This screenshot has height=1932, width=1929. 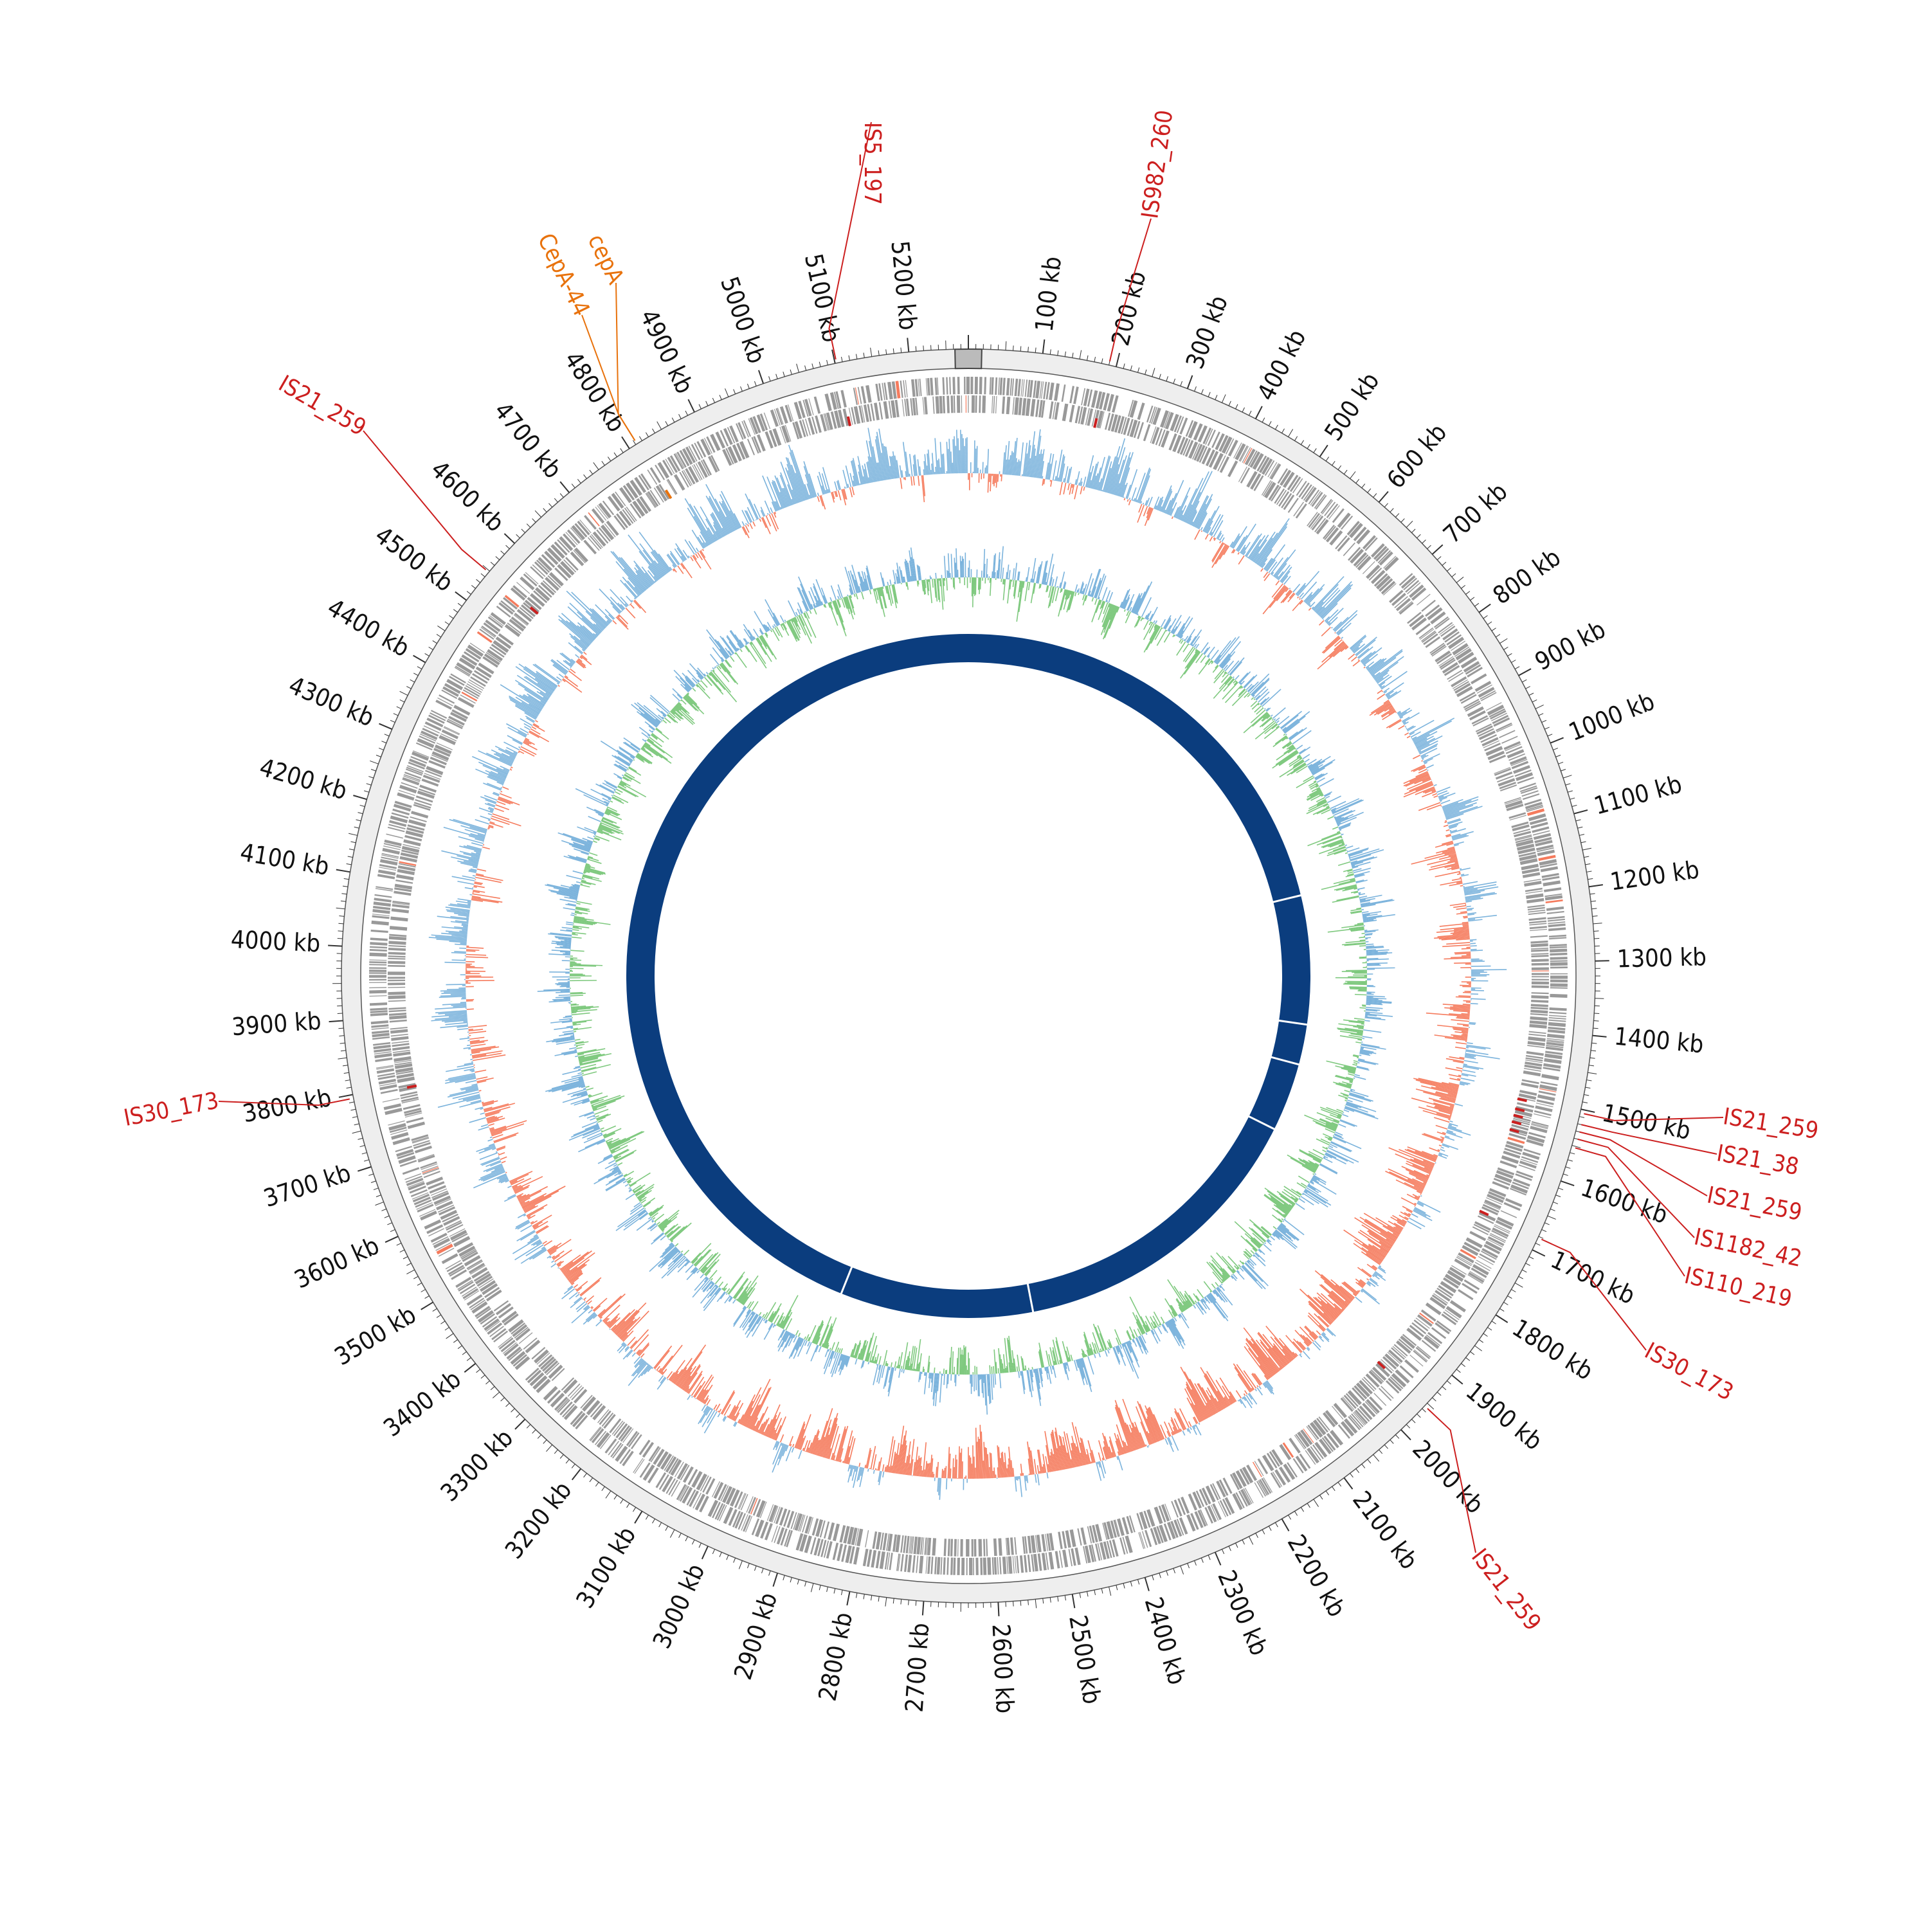 What do you see at coordinates (528, 440) in the screenshot?
I see `scale-label: 4700 kb` at bounding box center [528, 440].